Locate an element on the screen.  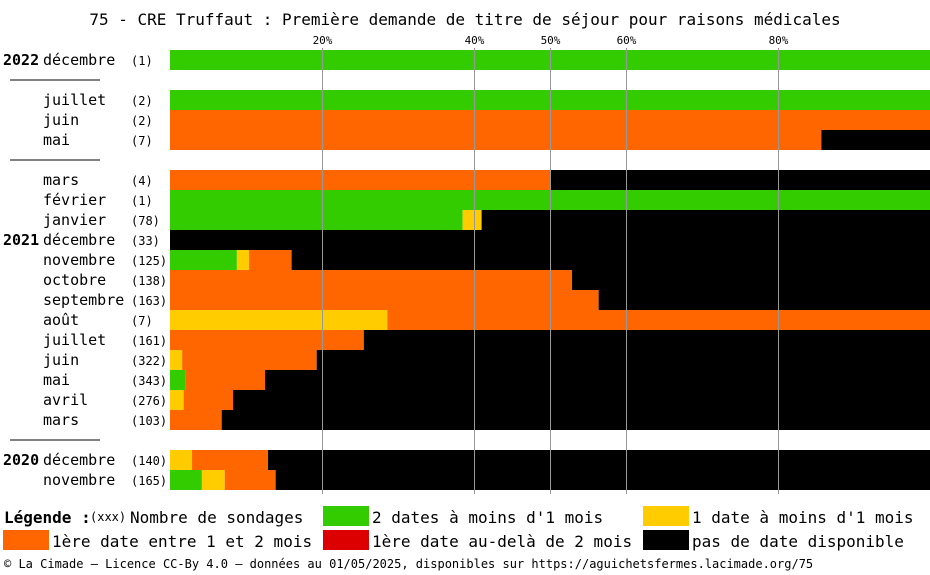
x-tick-label: 20% is located at coordinates (323, 40).